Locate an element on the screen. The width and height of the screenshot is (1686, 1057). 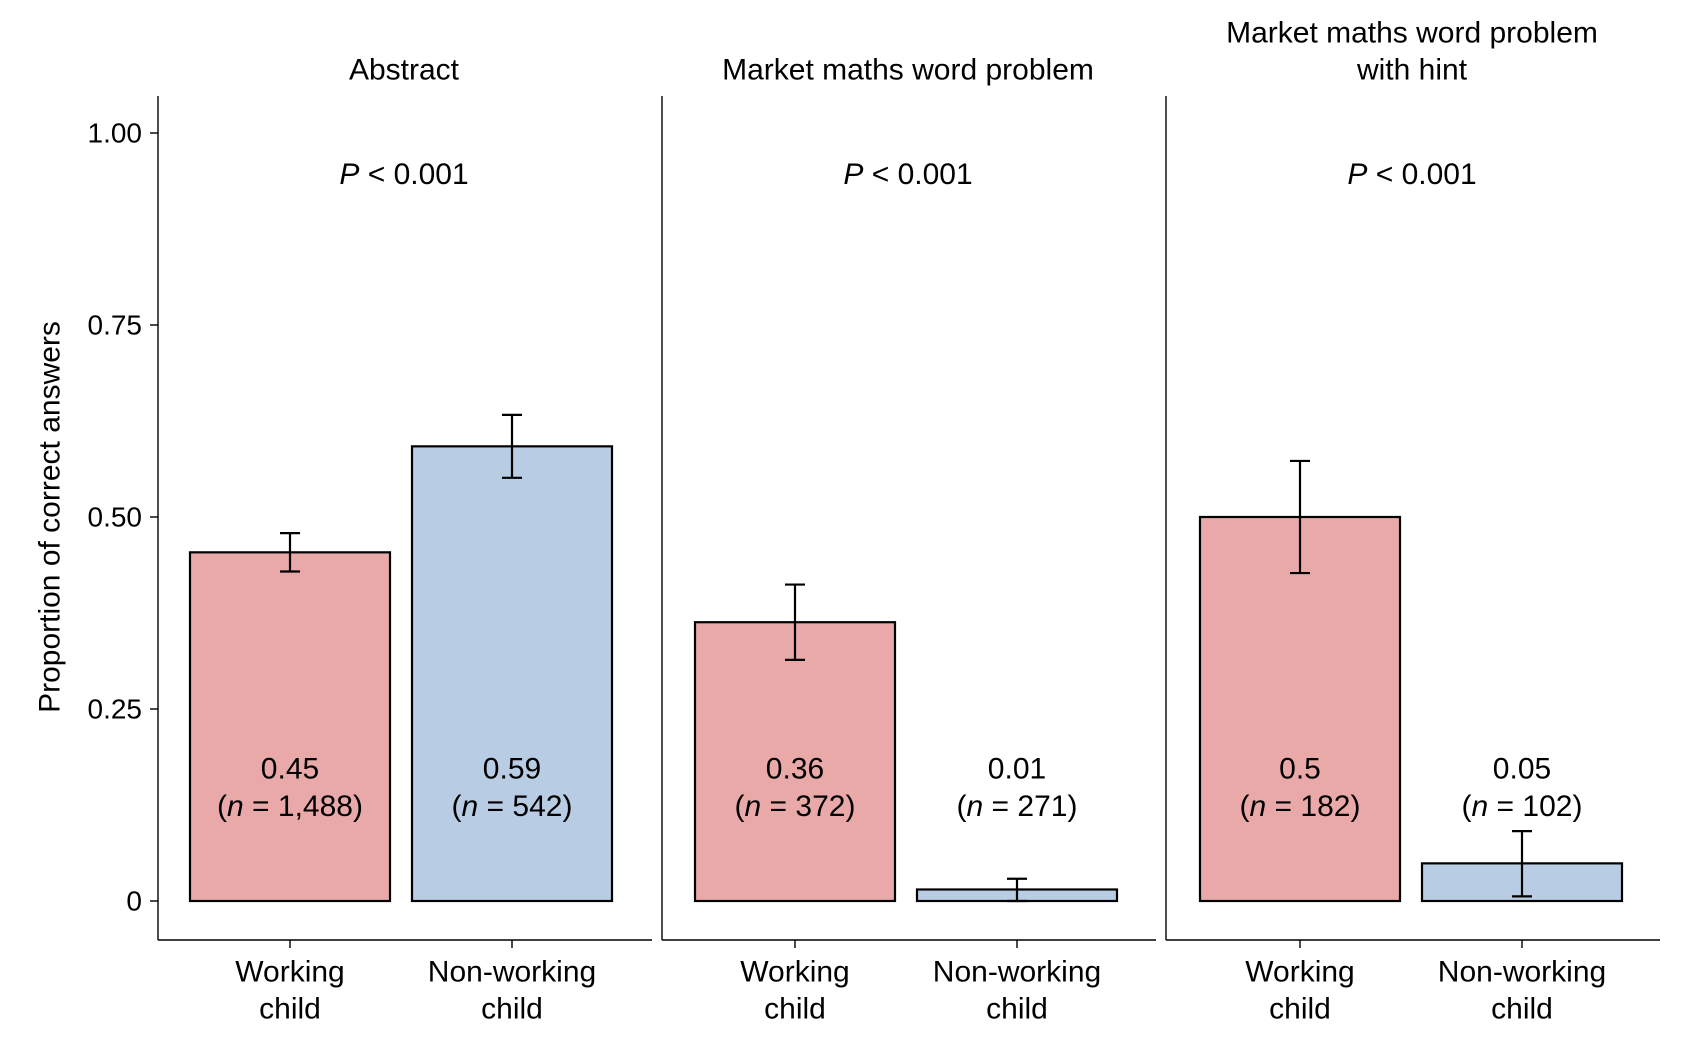
bar-n-label: (n = 271) is located at coordinates (1017, 806).